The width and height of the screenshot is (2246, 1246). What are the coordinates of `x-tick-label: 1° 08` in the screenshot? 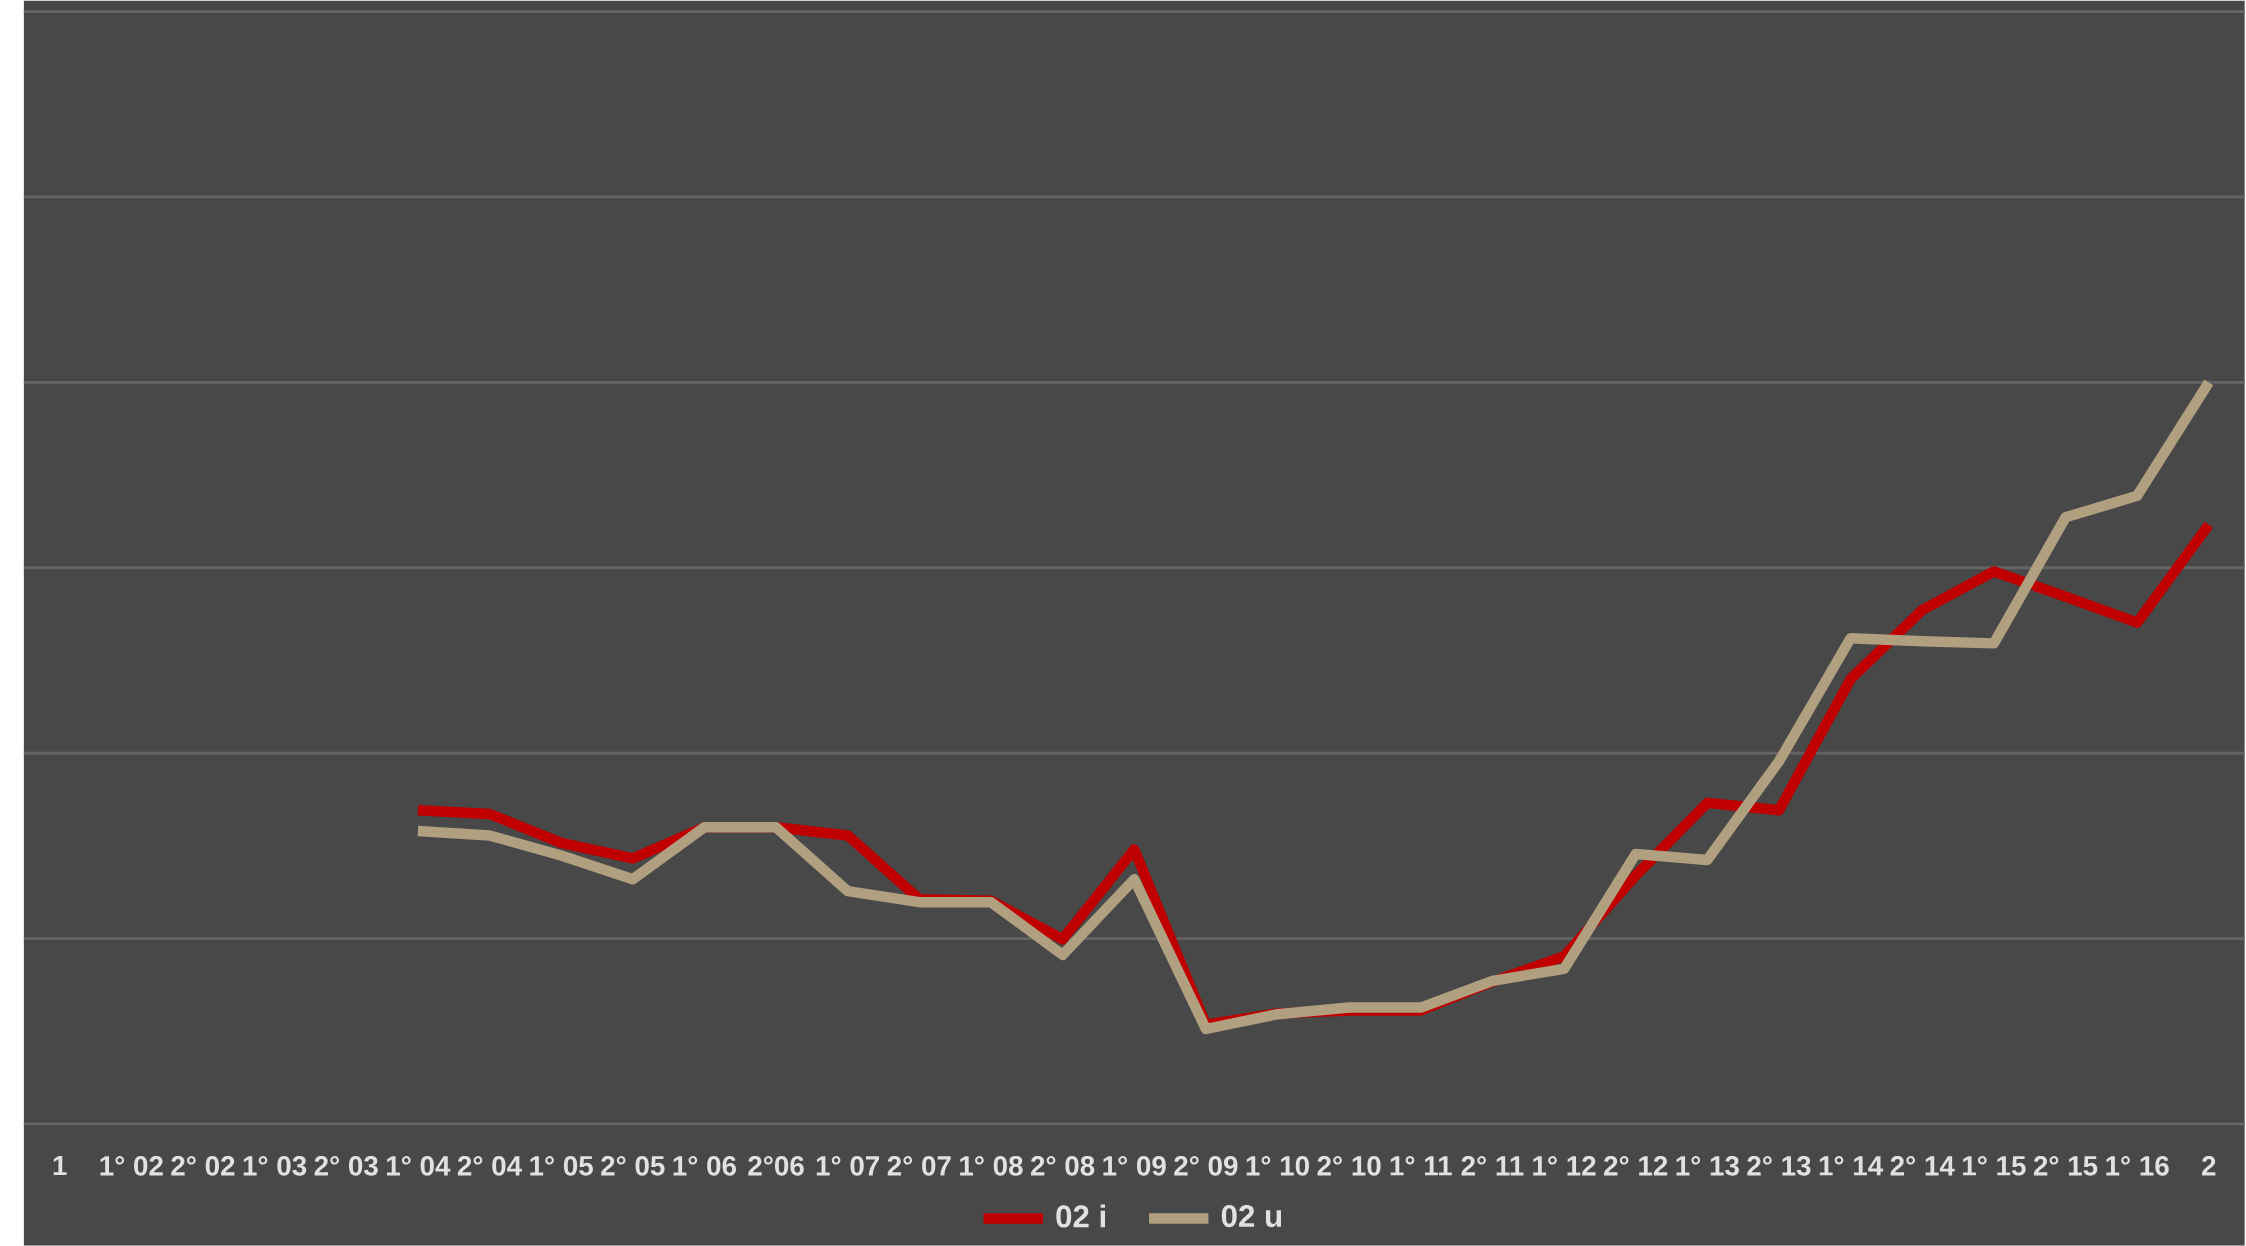 It's located at (991, 1165).